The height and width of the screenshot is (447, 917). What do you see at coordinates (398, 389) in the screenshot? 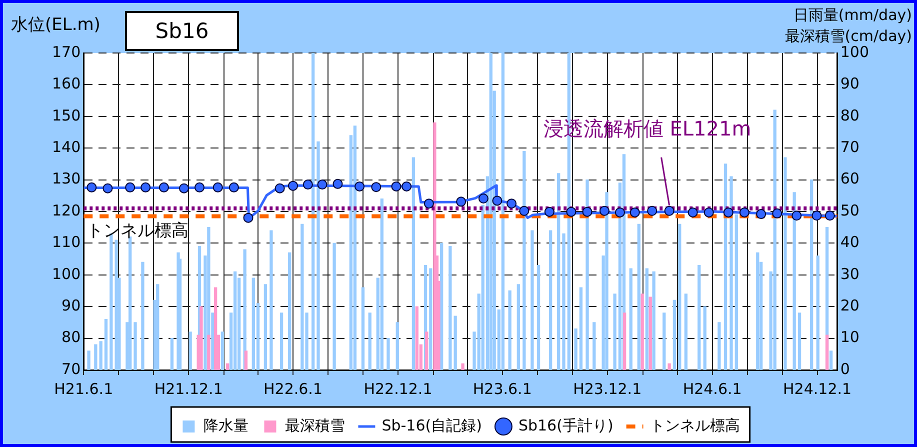
I see `x-tick-label: H22.12.1` at bounding box center [398, 389].